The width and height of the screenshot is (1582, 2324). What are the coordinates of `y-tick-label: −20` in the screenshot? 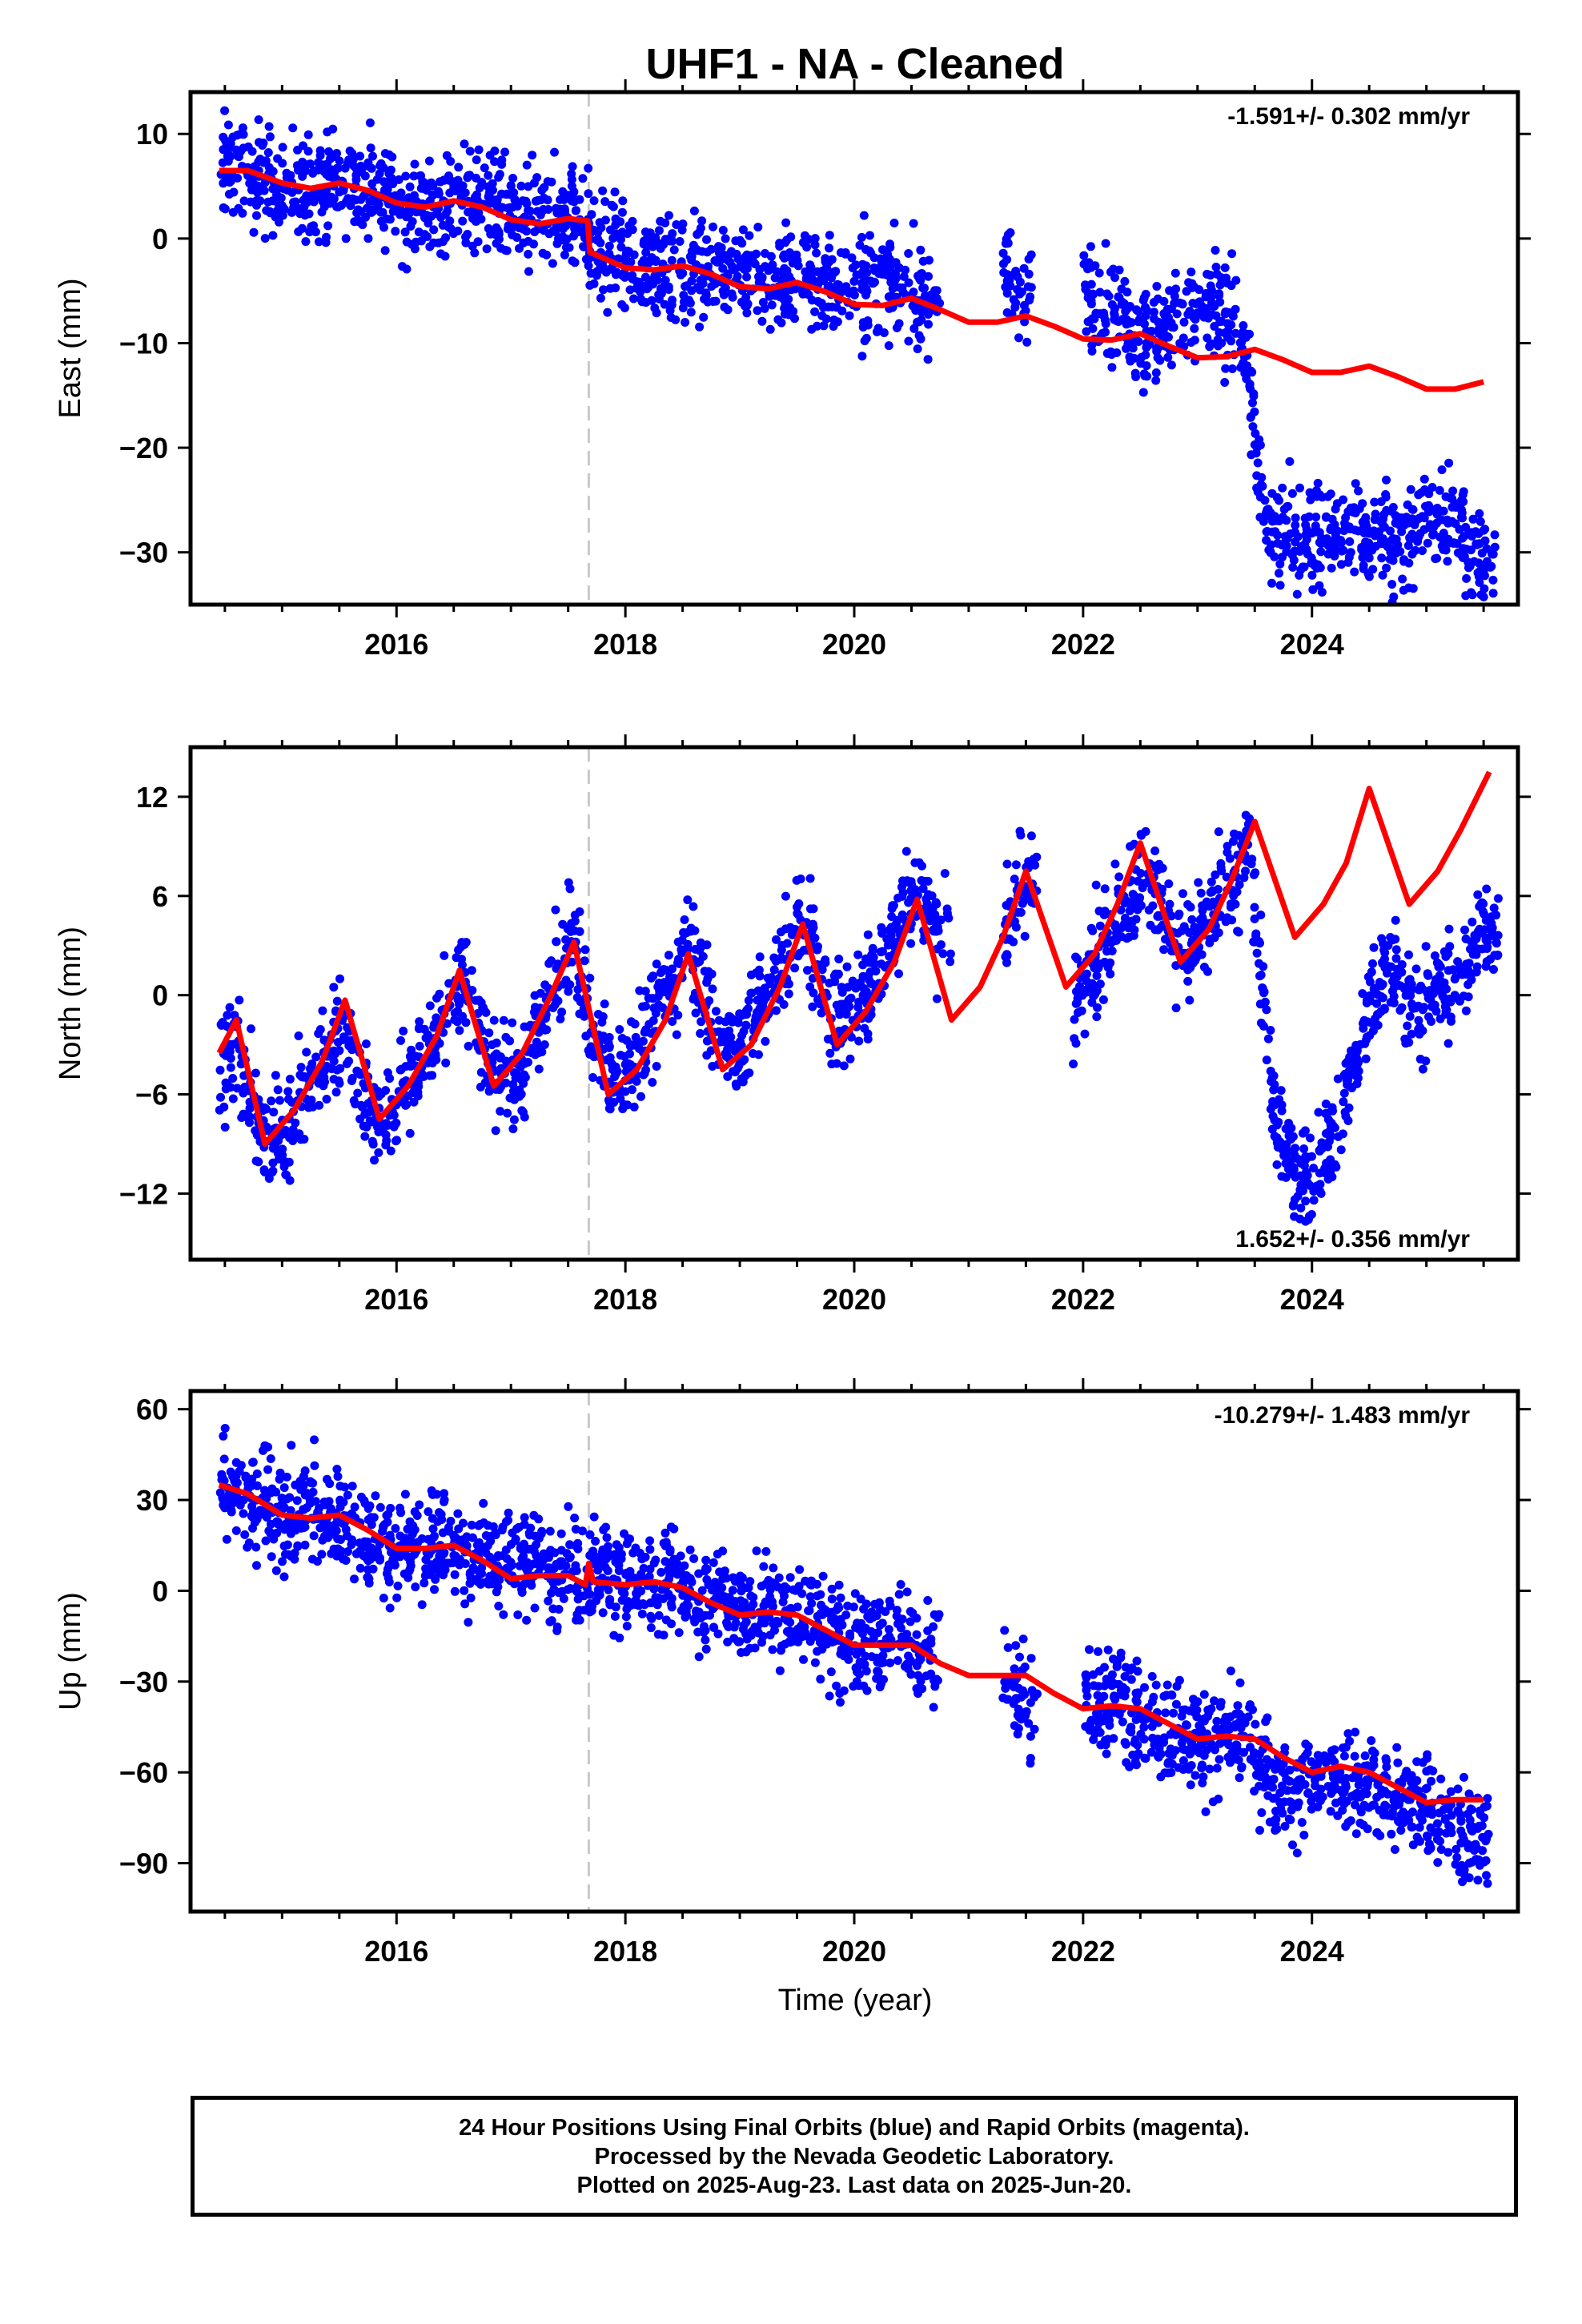 It's located at (144, 448).